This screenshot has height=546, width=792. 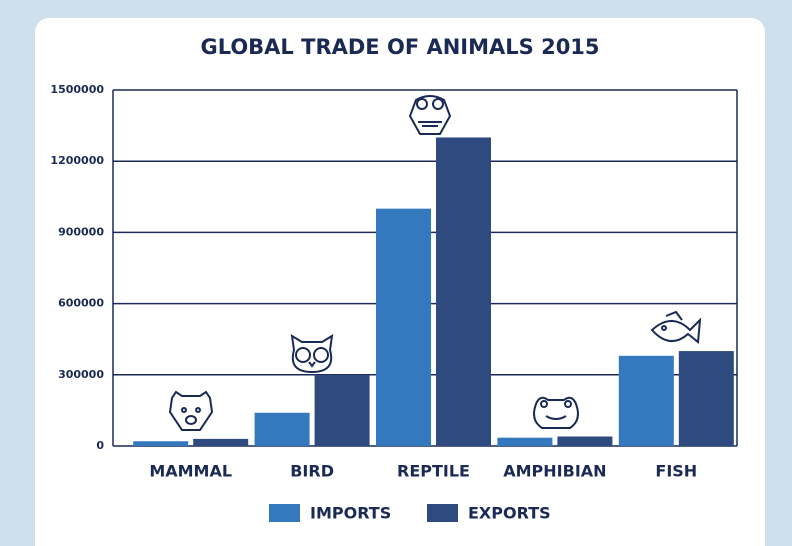 What do you see at coordinates (77, 89) in the screenshot?
I see `y-tick-label: 1500000` at bounding box center [77, 89].